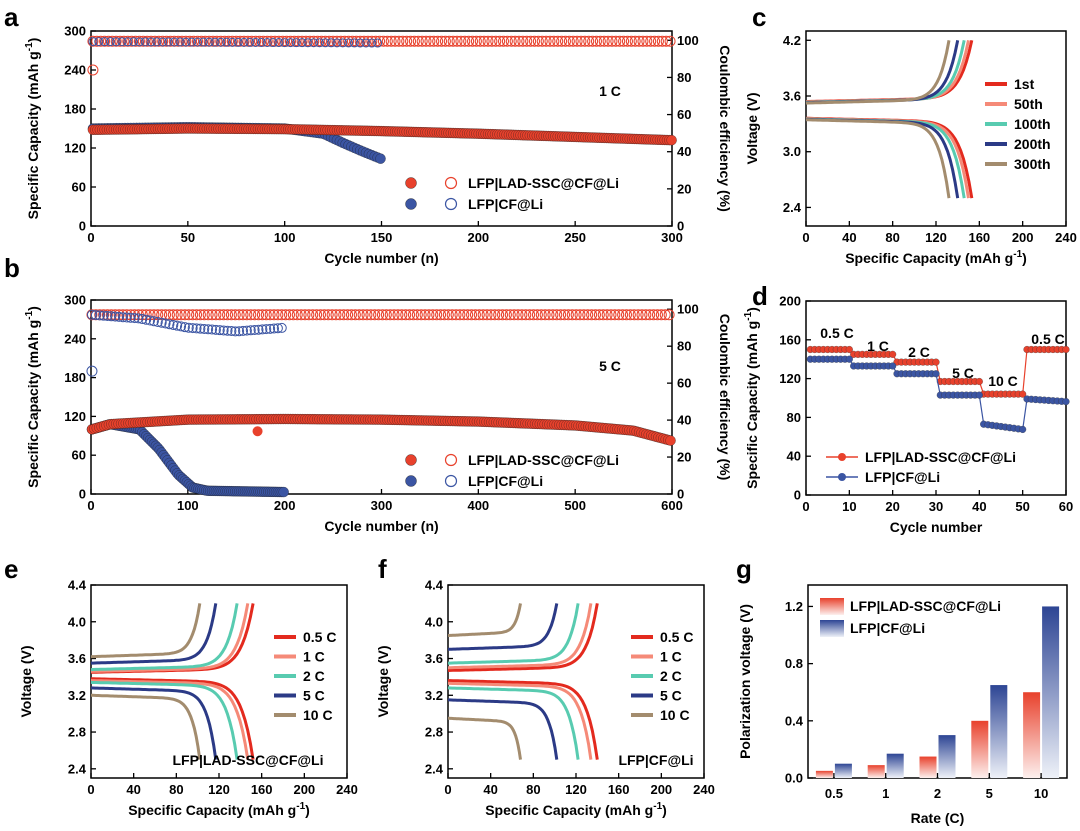 This screenshot has width=1080, height=831. I want to click on x-axis-label: Cycle number (n), so click(381, 258).